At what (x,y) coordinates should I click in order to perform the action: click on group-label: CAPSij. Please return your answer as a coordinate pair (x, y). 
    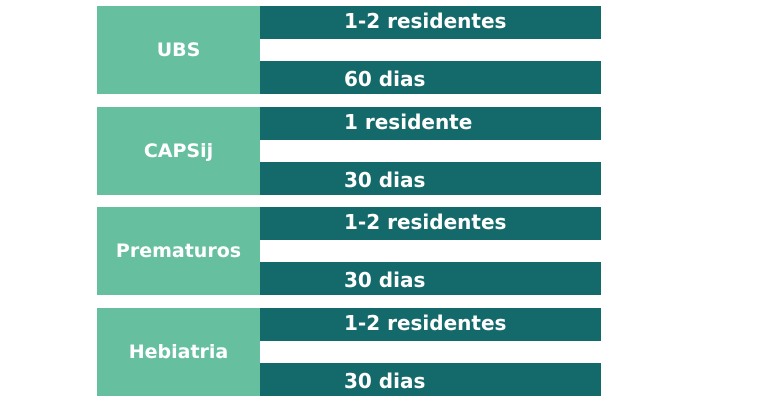
    Looking at the image, I should click on (178, 151).